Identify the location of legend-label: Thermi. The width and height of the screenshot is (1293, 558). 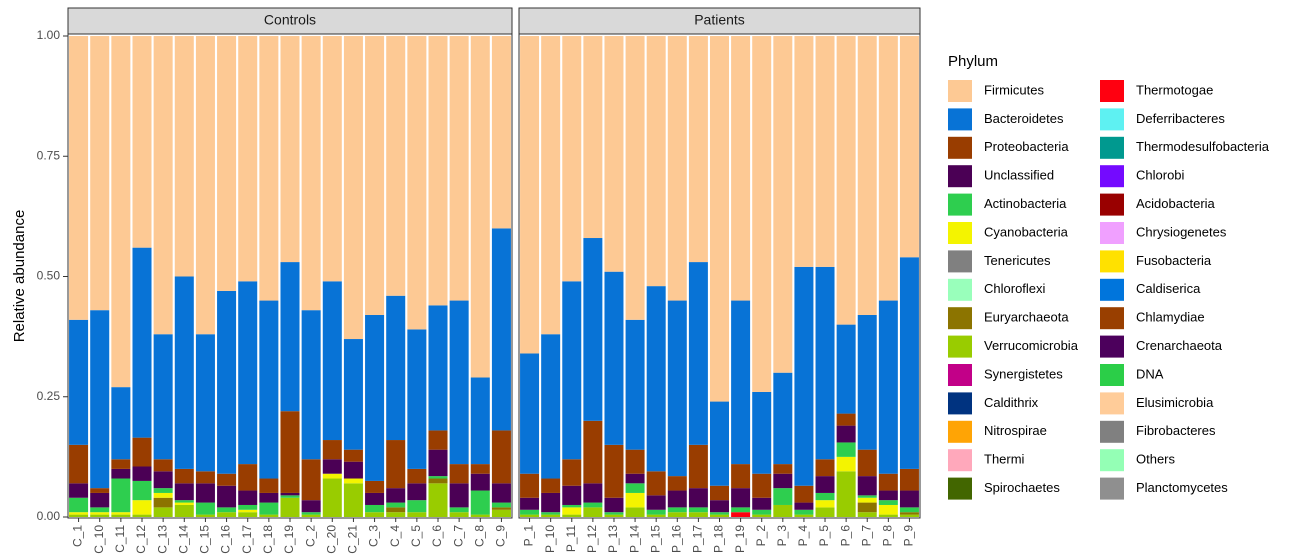
(1004, 459).